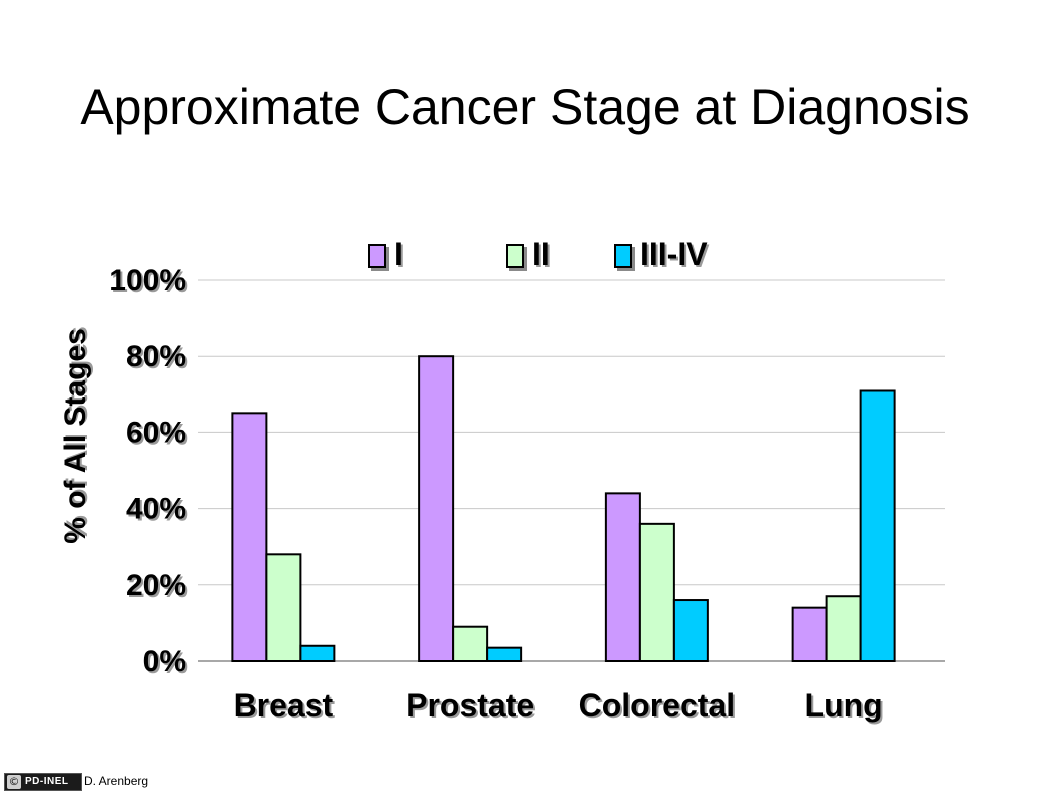  I want to click on y-tick-label-shadow: 100%, so click(149, 282).